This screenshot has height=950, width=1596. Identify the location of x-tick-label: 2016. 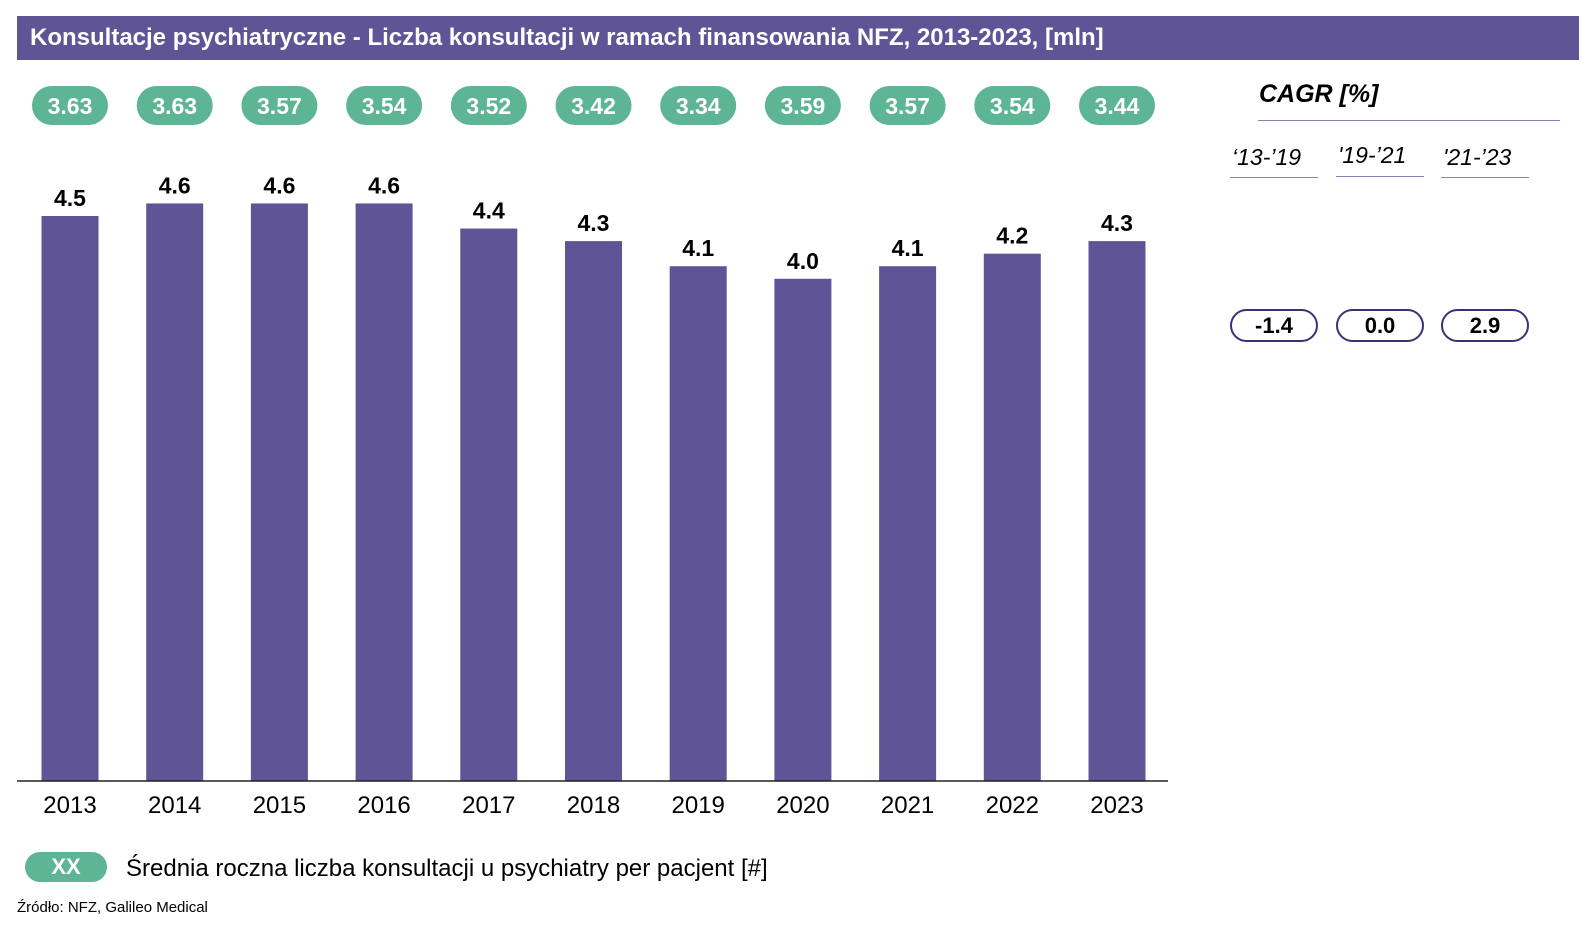
(383, 805).